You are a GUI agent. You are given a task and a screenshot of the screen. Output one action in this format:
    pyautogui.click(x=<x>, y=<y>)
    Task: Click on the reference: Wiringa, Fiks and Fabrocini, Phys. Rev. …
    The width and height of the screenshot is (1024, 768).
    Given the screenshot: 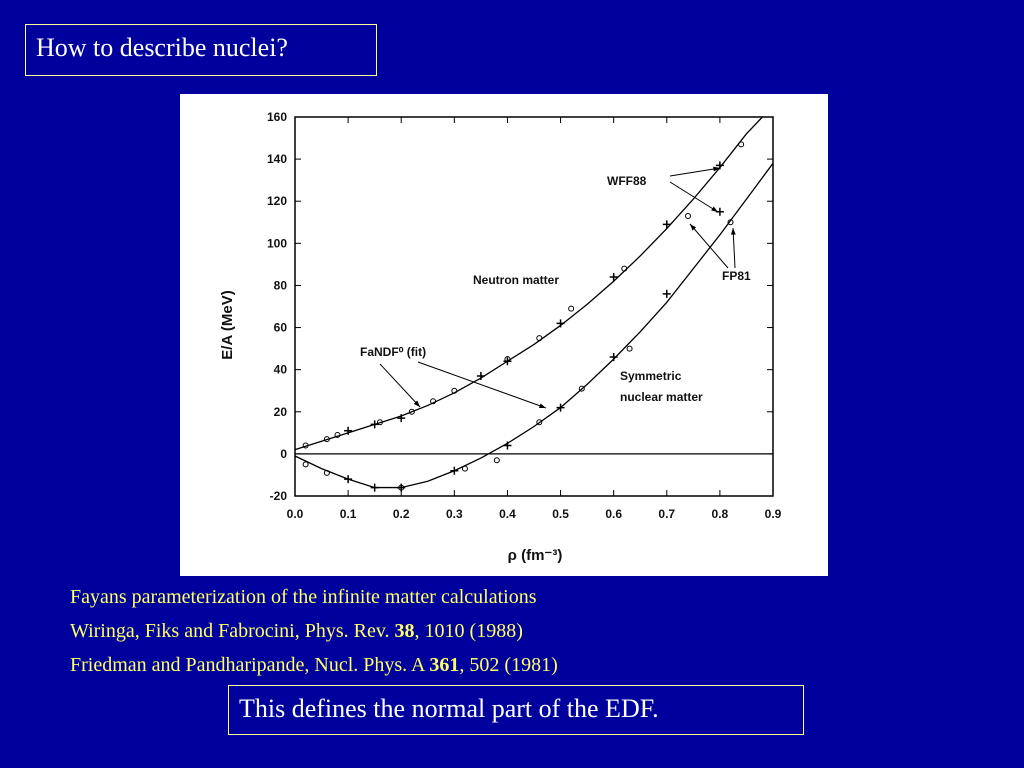 What is the action you would take?
    pyautogui.click(x=314, y=631)
    